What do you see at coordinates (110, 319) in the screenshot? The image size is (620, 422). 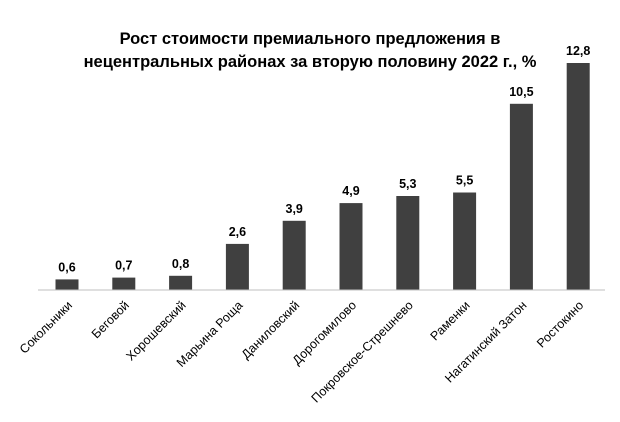 I see `x-tick-label-1: Беговой` at bounding box center [110, 319].